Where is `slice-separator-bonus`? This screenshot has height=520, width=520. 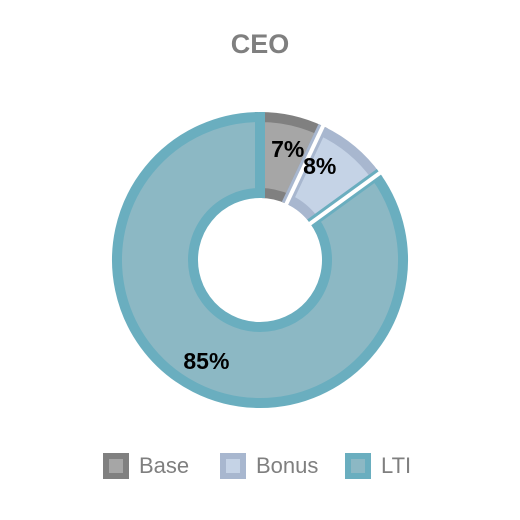
slice-separator-bonus is located at coordinates (304, 165).